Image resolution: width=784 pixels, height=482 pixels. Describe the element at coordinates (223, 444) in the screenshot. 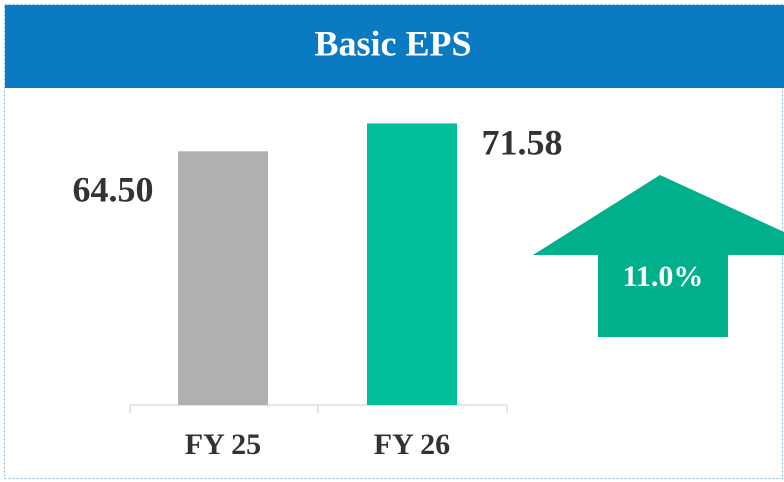

I see `x-tick-label: FY 25` at that location.